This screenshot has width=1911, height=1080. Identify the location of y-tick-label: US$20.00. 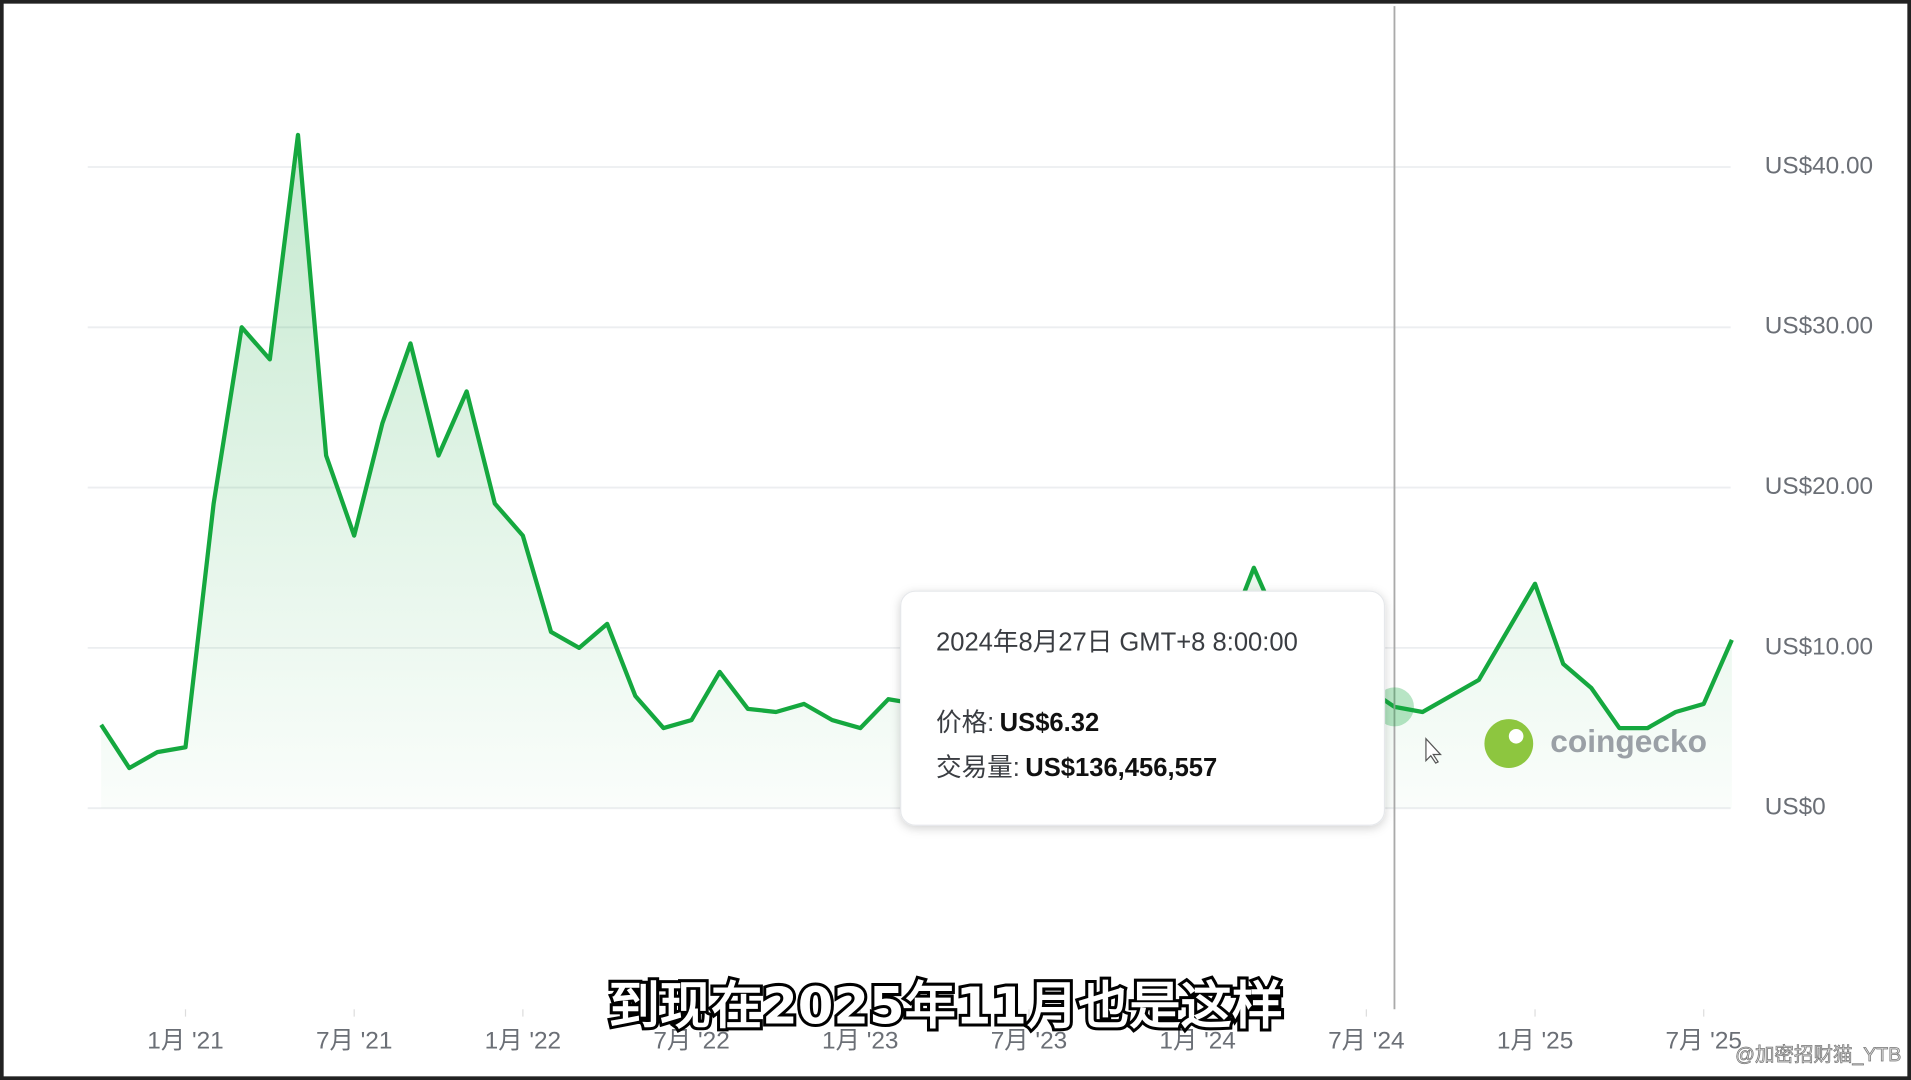
(1819, 486).